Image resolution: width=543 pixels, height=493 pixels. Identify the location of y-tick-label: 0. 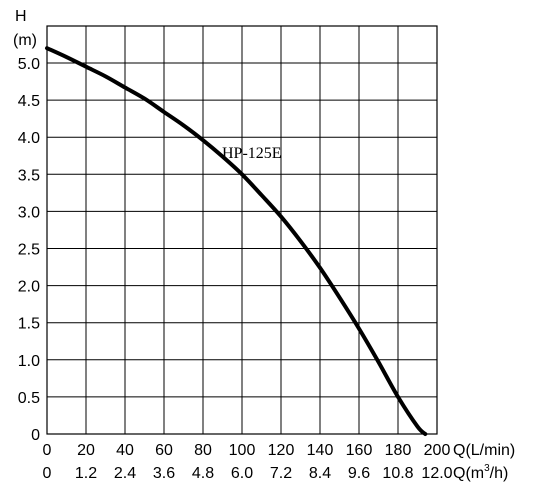
(35, 435).